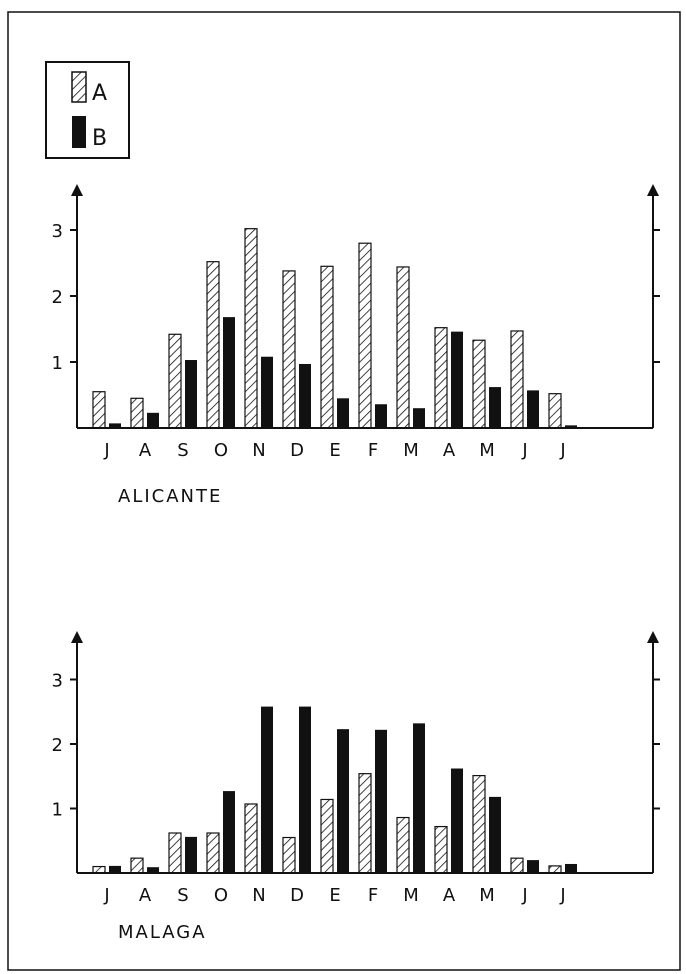  What do you see at coordinates (79, 132) in the screenshot?
I see `legend-swatch-b` at bounding box center [79, 132].